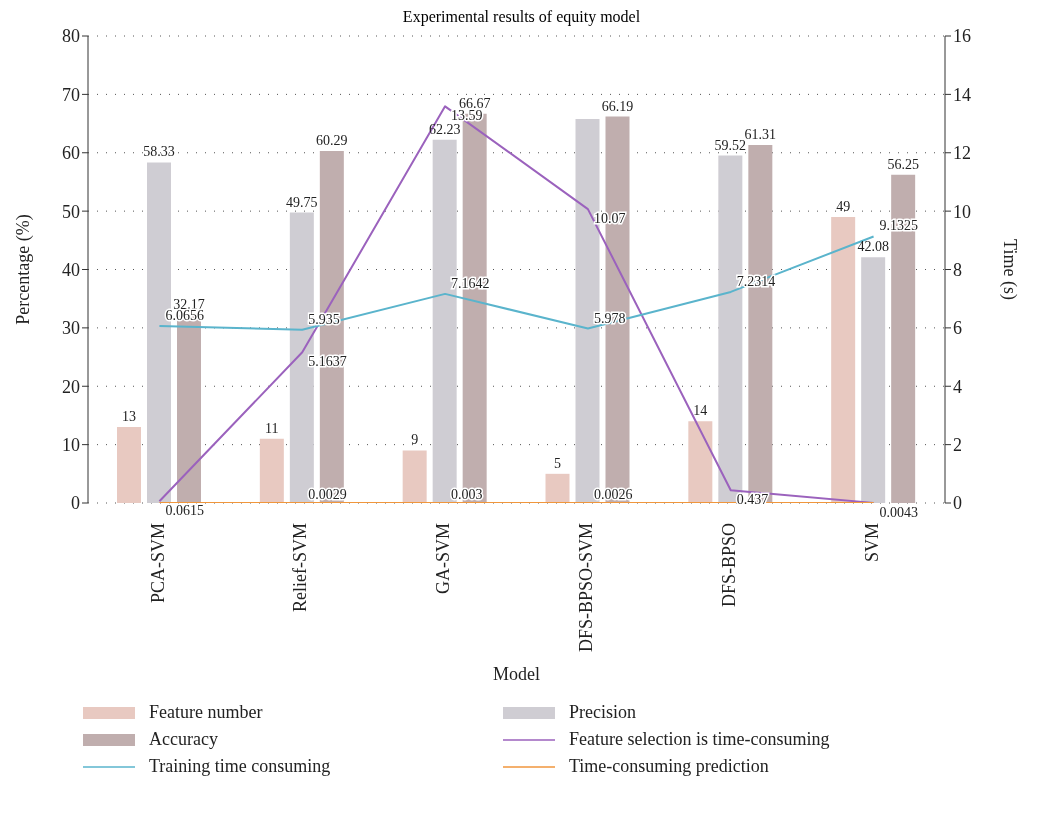 The width and height of the screenshot is (1043, 818). Describe the element at coordinates (206, 712) in the screenshot. I see `legend-label: Feature number` at that location.